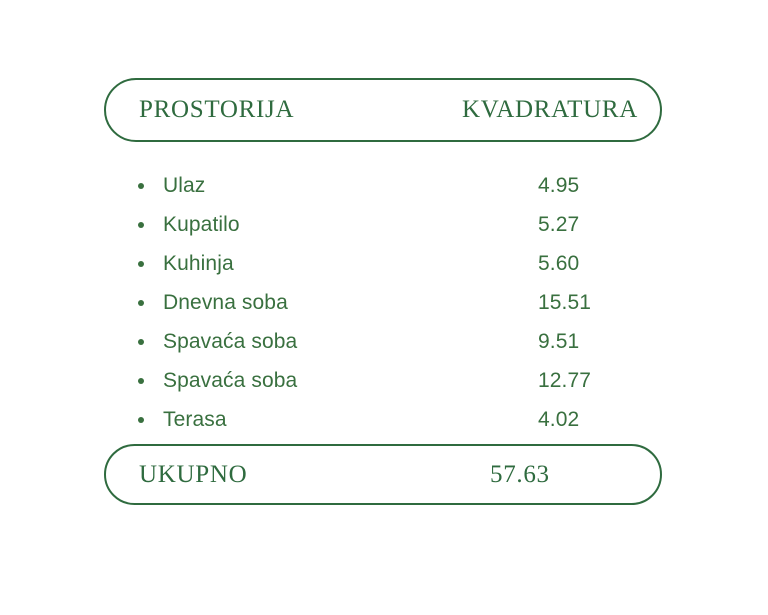  I want to click on room-area: 5.27, so click(559, 224).